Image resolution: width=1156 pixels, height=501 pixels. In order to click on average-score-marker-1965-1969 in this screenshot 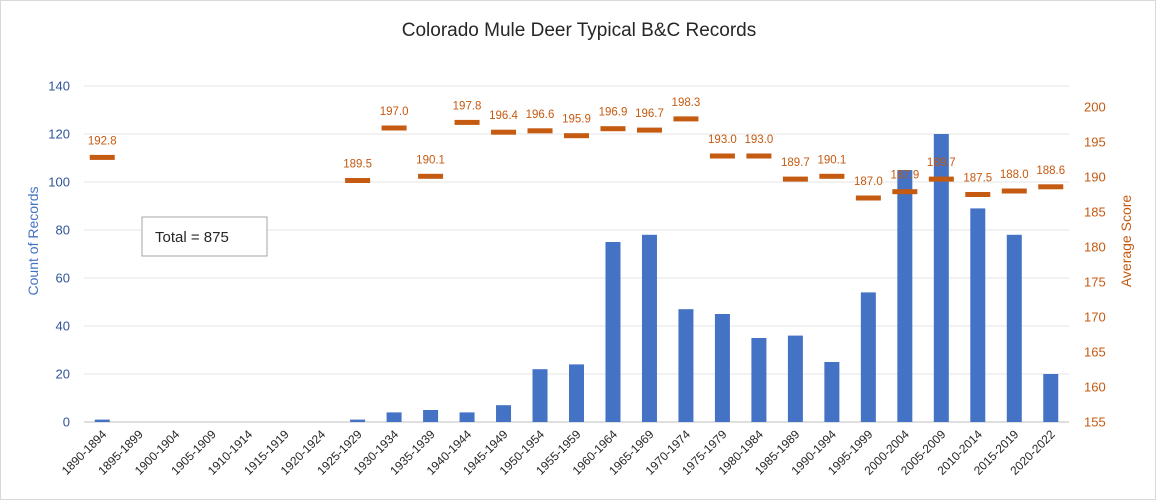, I will do `click(649, 130)`.